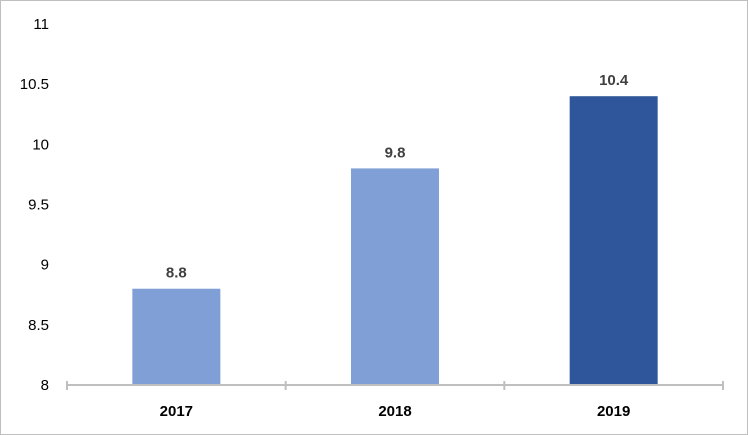 The width and height of the screenshot is (748, 435). What do you see at coordinates (613, 240) in the screenshot?
I see `bar-2019` at bounding box center [613, 240].